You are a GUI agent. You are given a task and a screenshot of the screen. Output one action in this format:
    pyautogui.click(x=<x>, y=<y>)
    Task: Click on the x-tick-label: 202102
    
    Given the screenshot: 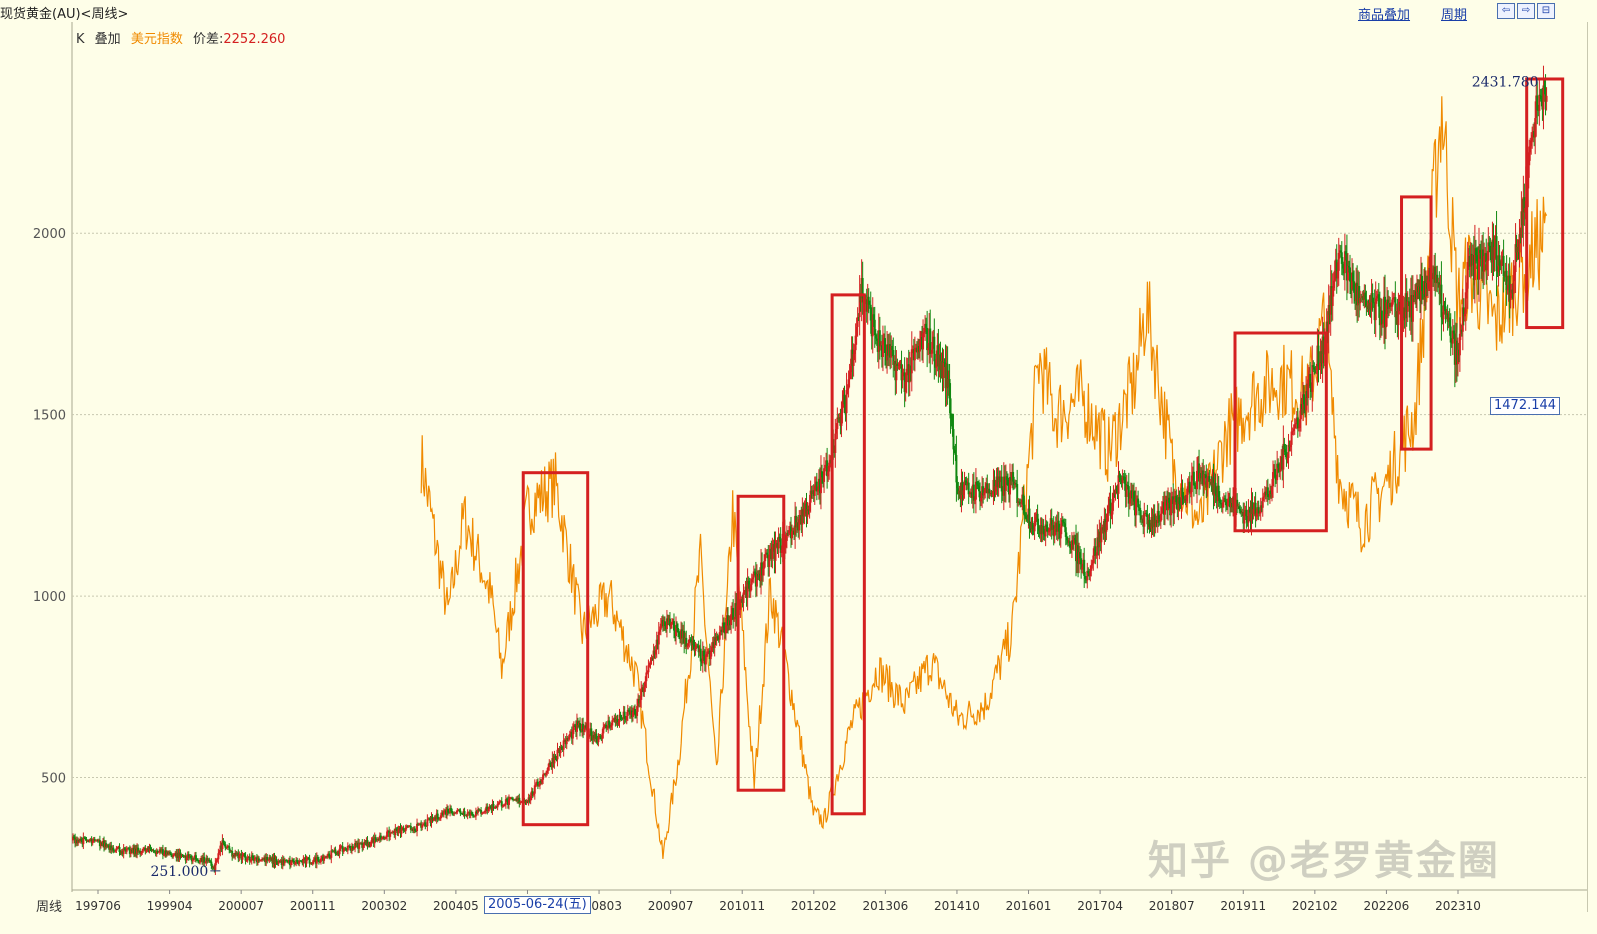 What is the action you would take?
    pyautogui.click(x=1315, y=906)
    